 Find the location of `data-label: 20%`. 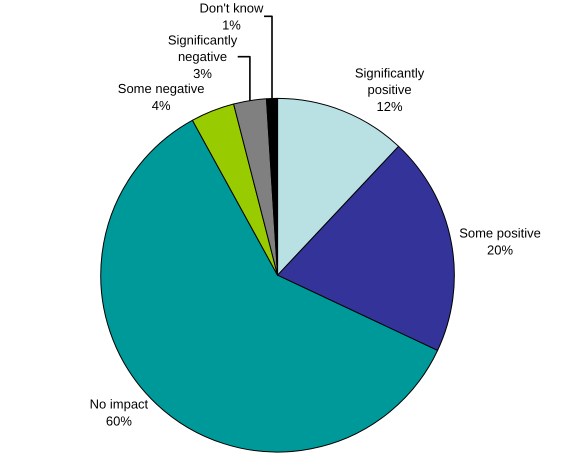

data-label: 20% is located at coordinates (500, 250).